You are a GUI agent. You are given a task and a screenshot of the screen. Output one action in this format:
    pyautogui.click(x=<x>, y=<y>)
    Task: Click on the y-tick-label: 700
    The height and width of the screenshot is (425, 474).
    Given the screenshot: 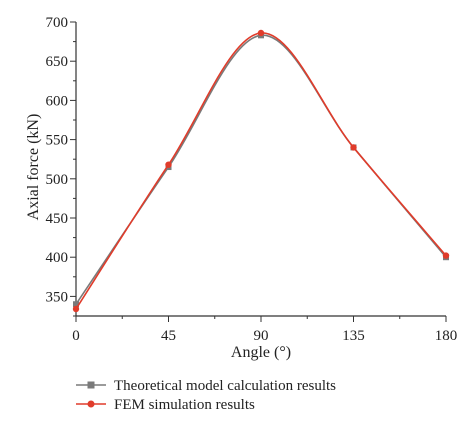 What is the action you would take?
    pyautogui.click(x=57, y=23)
    